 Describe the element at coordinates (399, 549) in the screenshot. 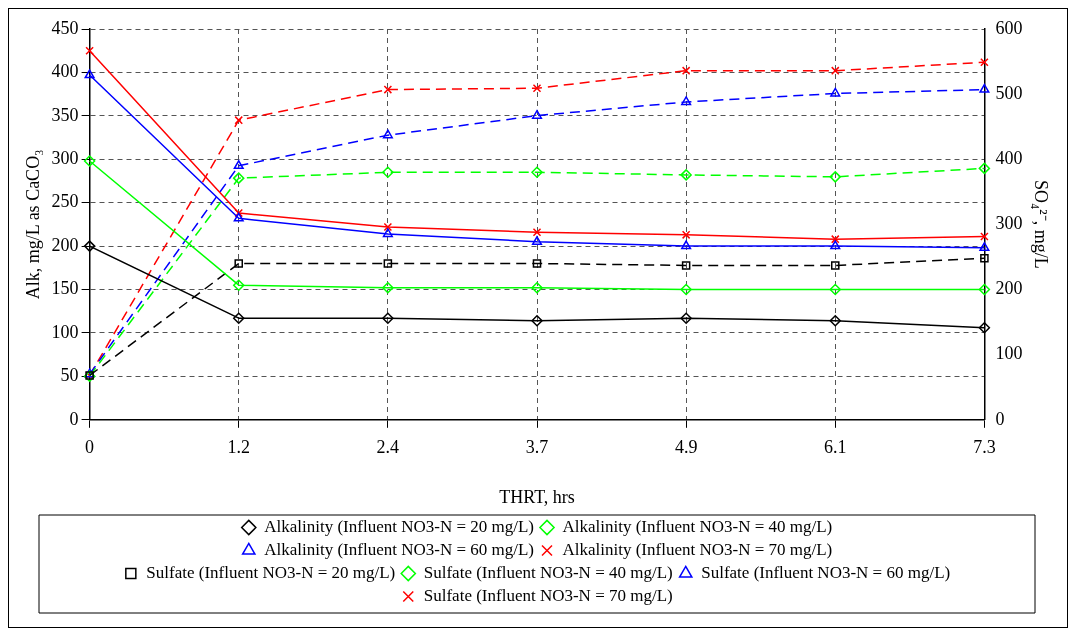

I see `legend-label: Alkalinity (Influent NO3-N = 60 mg/L)` at that location.